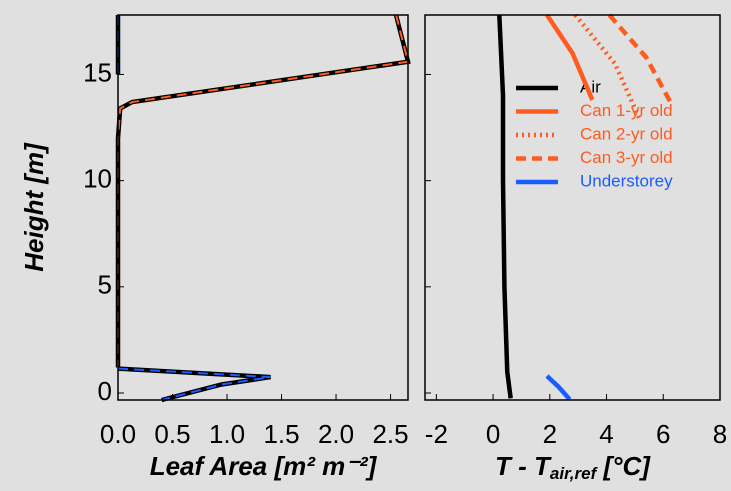 The height and width of the screenshot is (491, 731). Describe the element at coordinates (336, 434) in the screenshot. I see `x-tick-label: 2.0` at that location.